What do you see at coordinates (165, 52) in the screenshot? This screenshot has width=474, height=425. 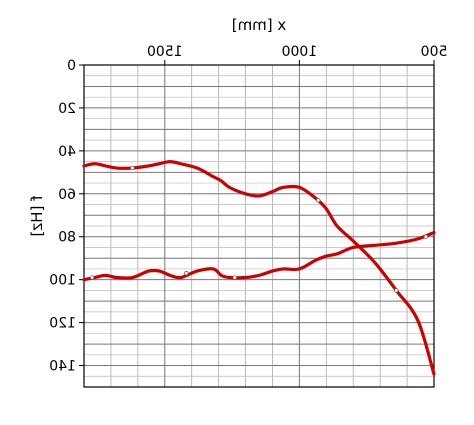 I see `x-tick-label: 1500` at bounding box center [165, 52].